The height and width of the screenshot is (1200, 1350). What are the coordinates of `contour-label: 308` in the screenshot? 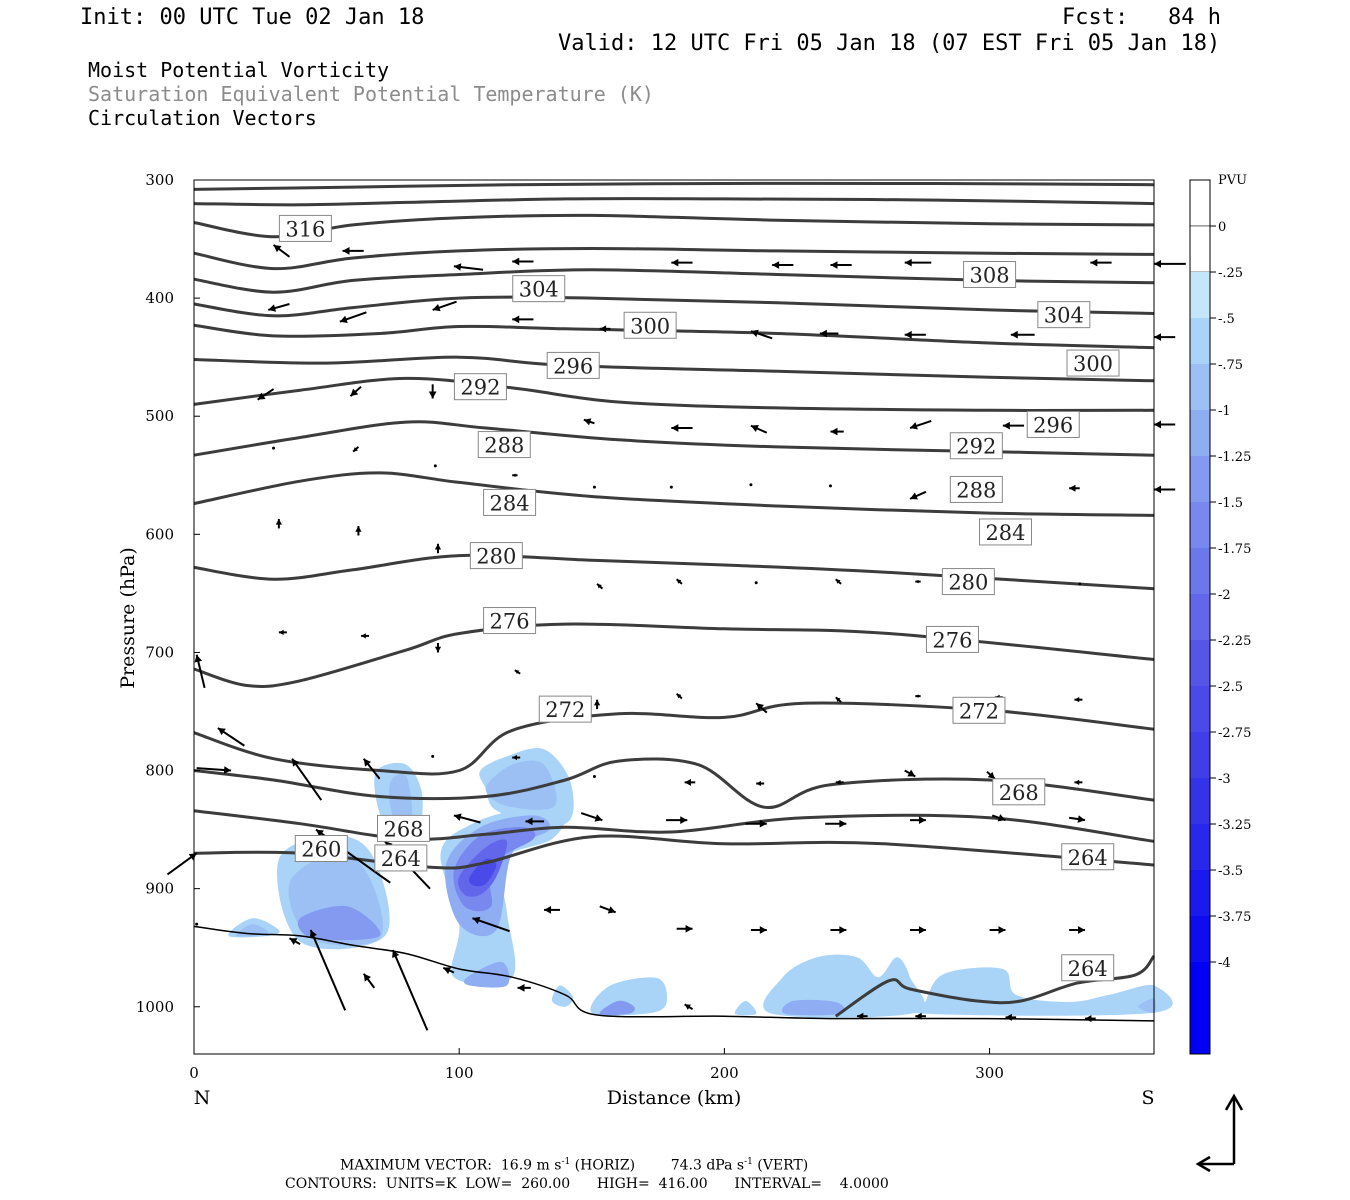 It's located at (990, 274).